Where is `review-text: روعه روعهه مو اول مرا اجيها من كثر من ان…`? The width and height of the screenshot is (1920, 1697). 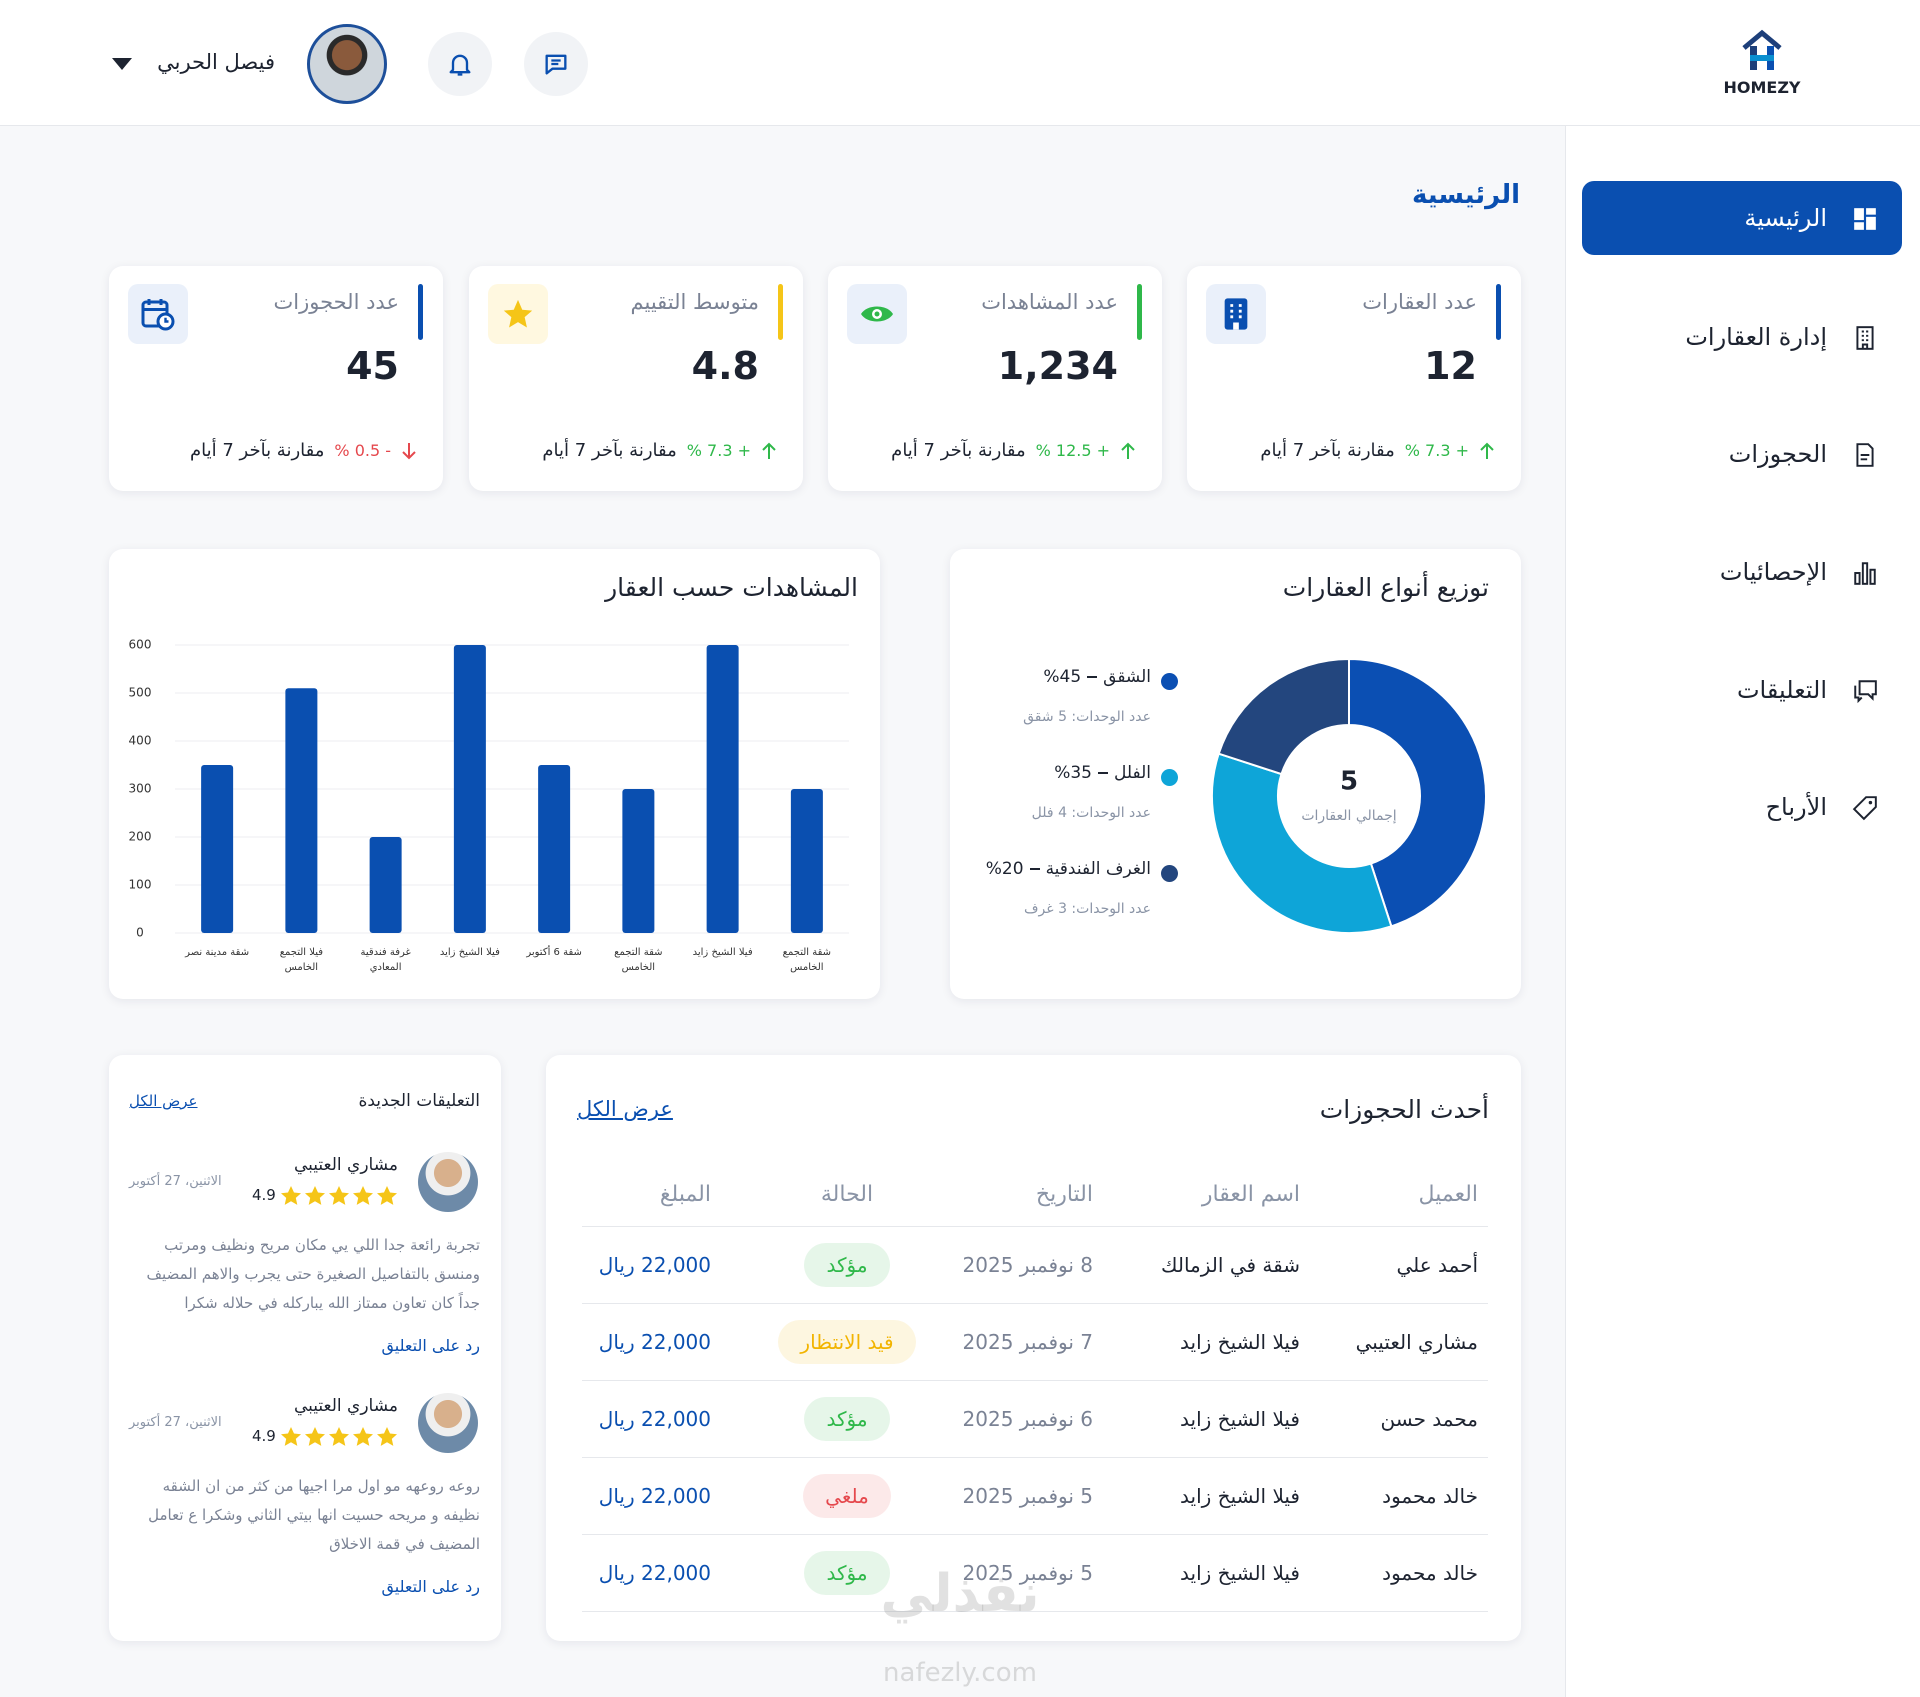 review-text: روعه روعهه مو اول مرا اجيها من كثر من ان… is located at coordinates (314, 1515).